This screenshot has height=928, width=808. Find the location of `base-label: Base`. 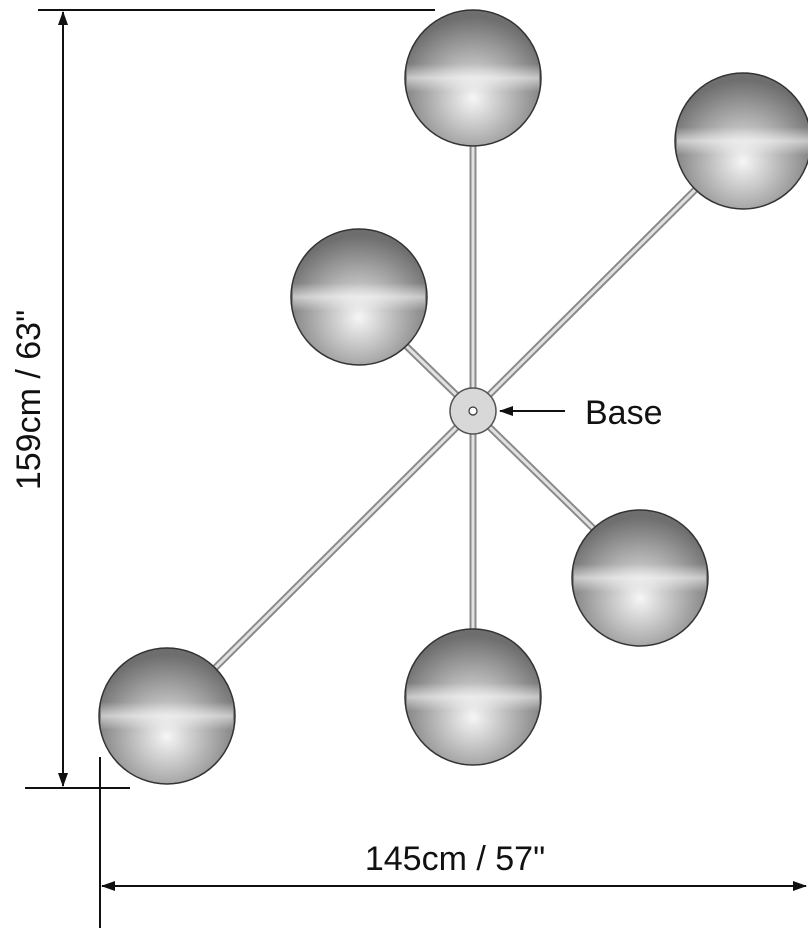

base-label: Base is located at coordinates (624, 413).